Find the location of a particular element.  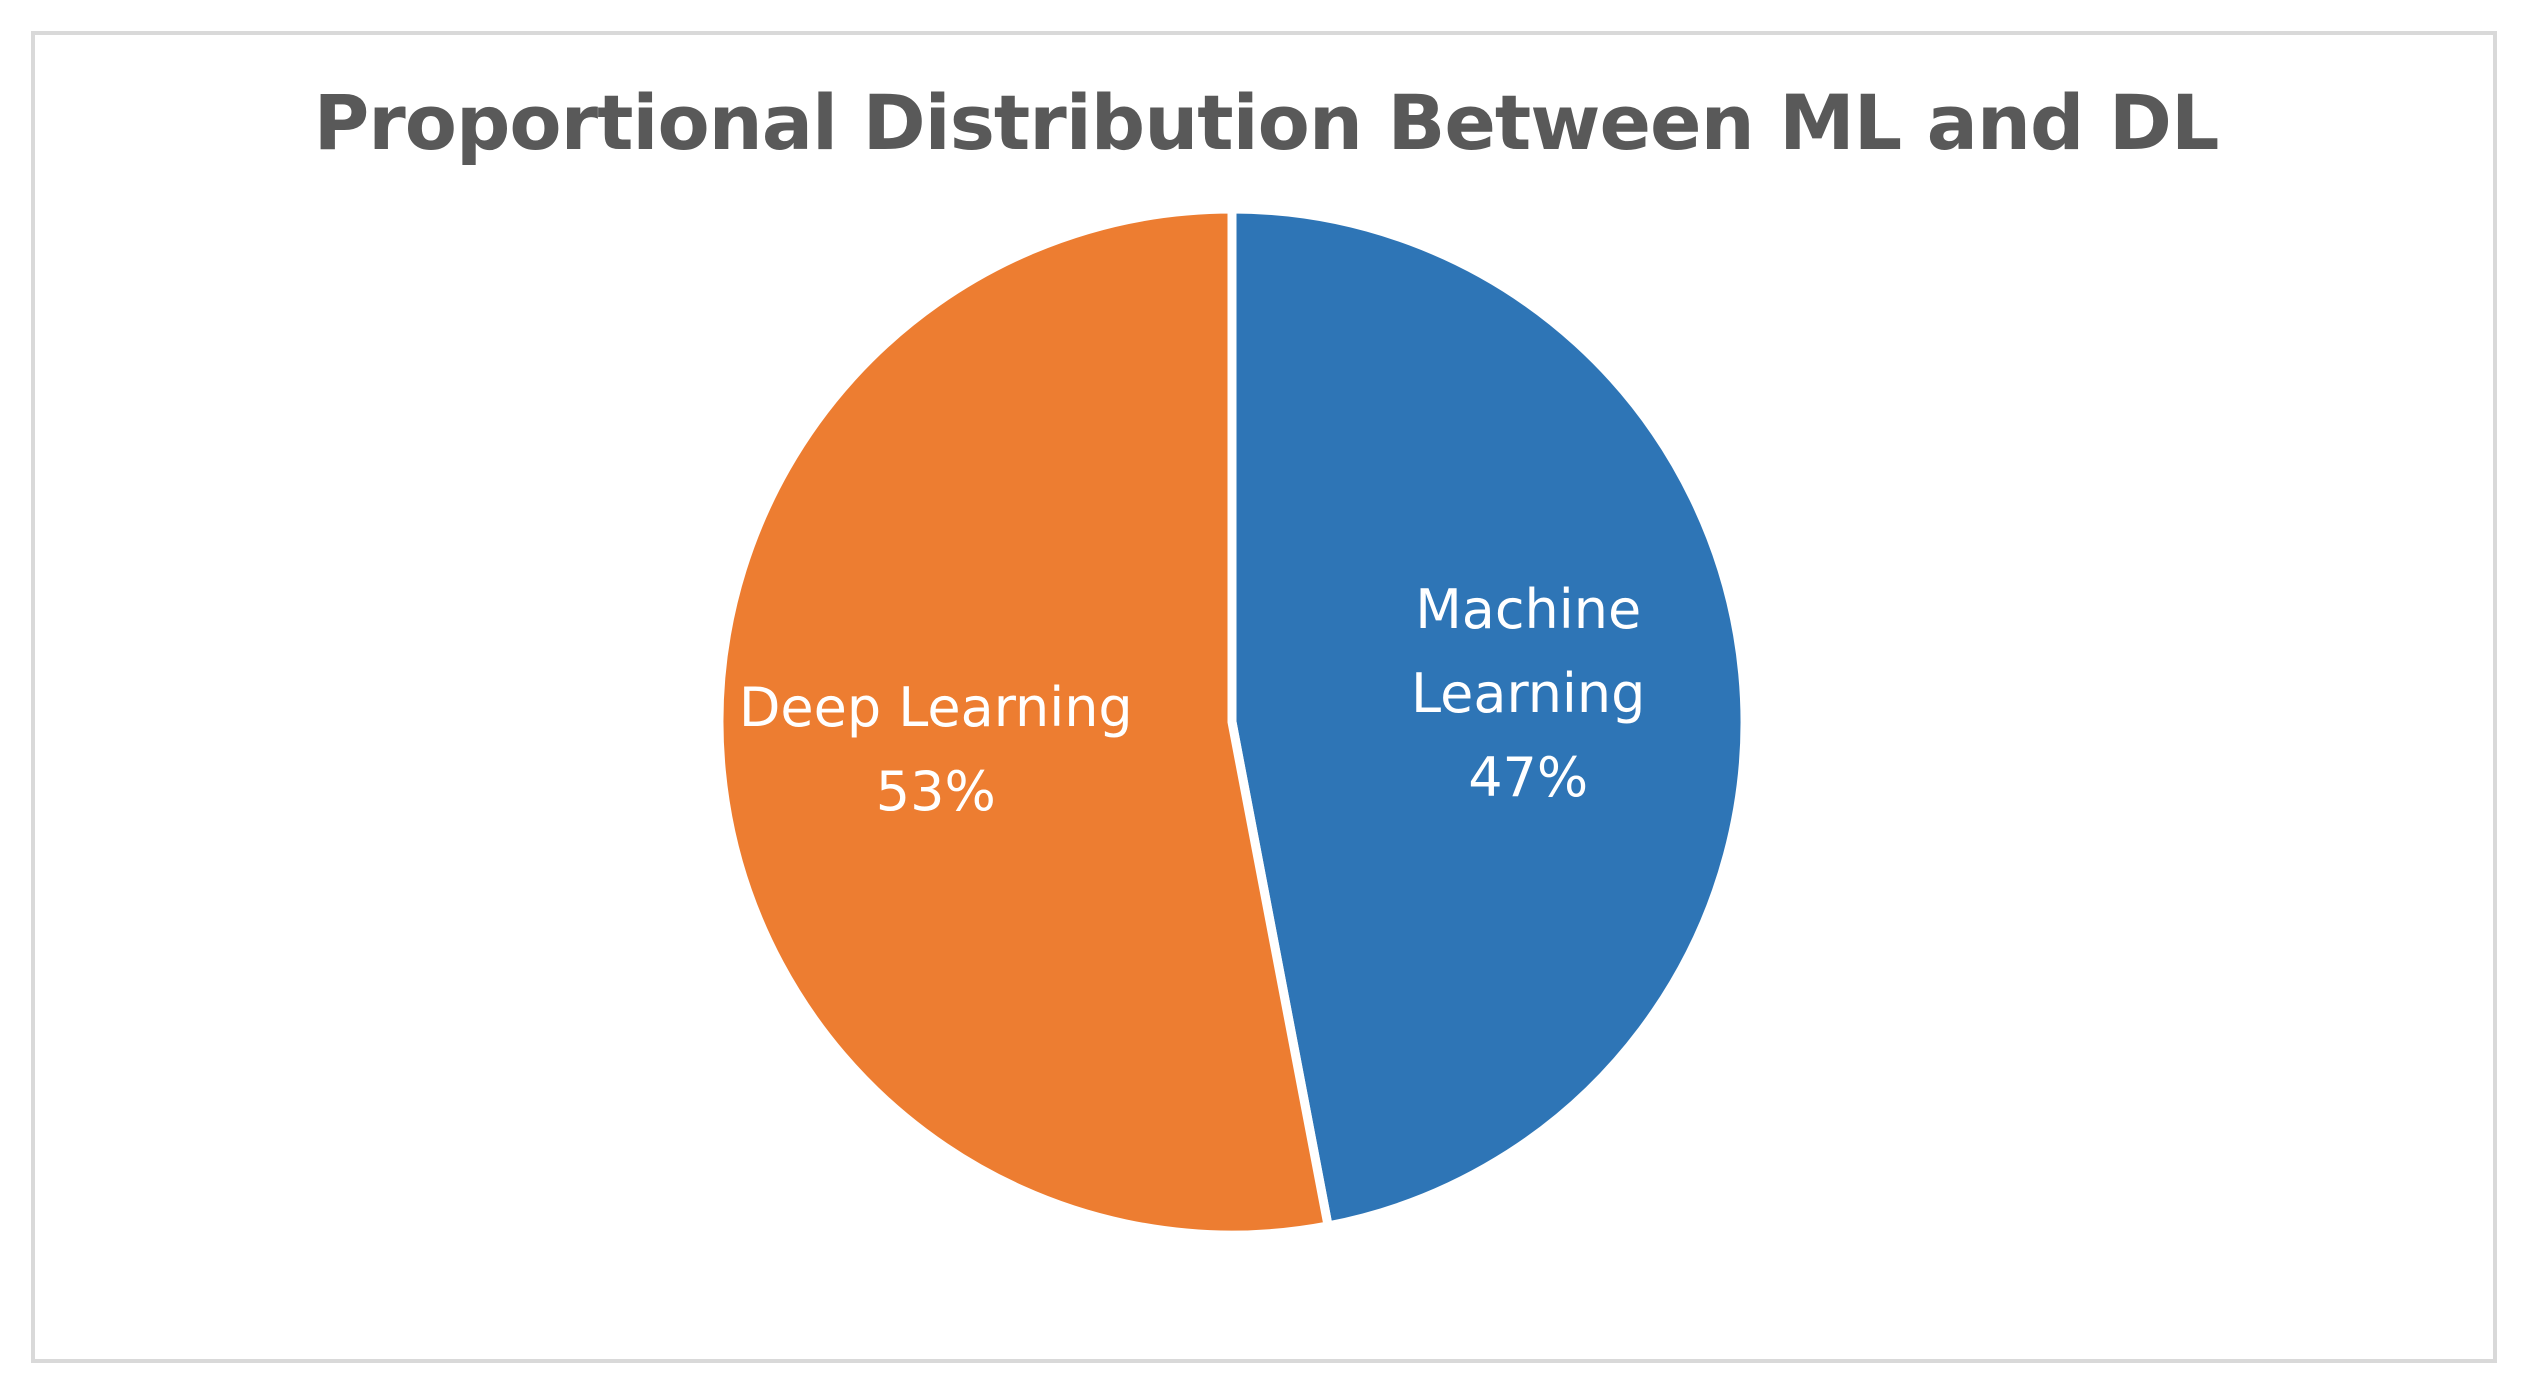

data-label-machine-learning: Machine Learning 47% is located at coordinates (1528, 693).